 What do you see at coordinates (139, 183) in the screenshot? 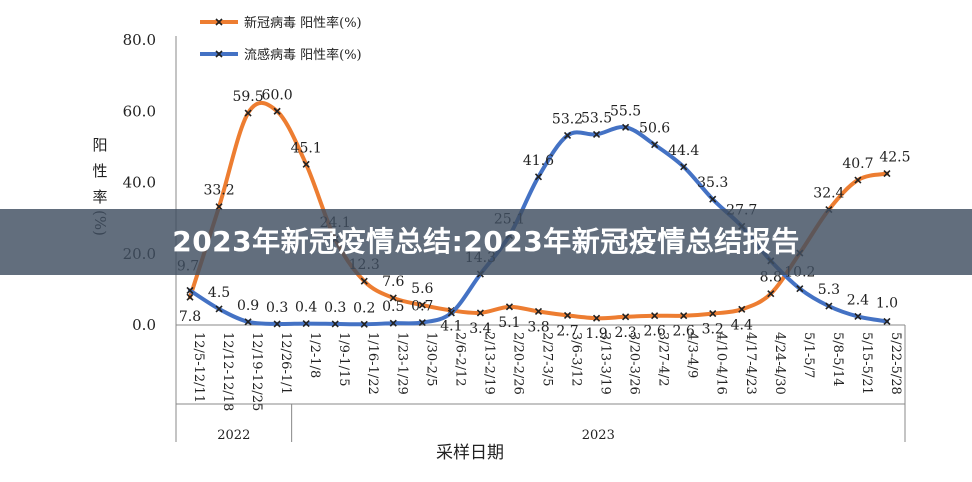
I see `y-tick-label: 40.0` at bounding box center [139, 183].